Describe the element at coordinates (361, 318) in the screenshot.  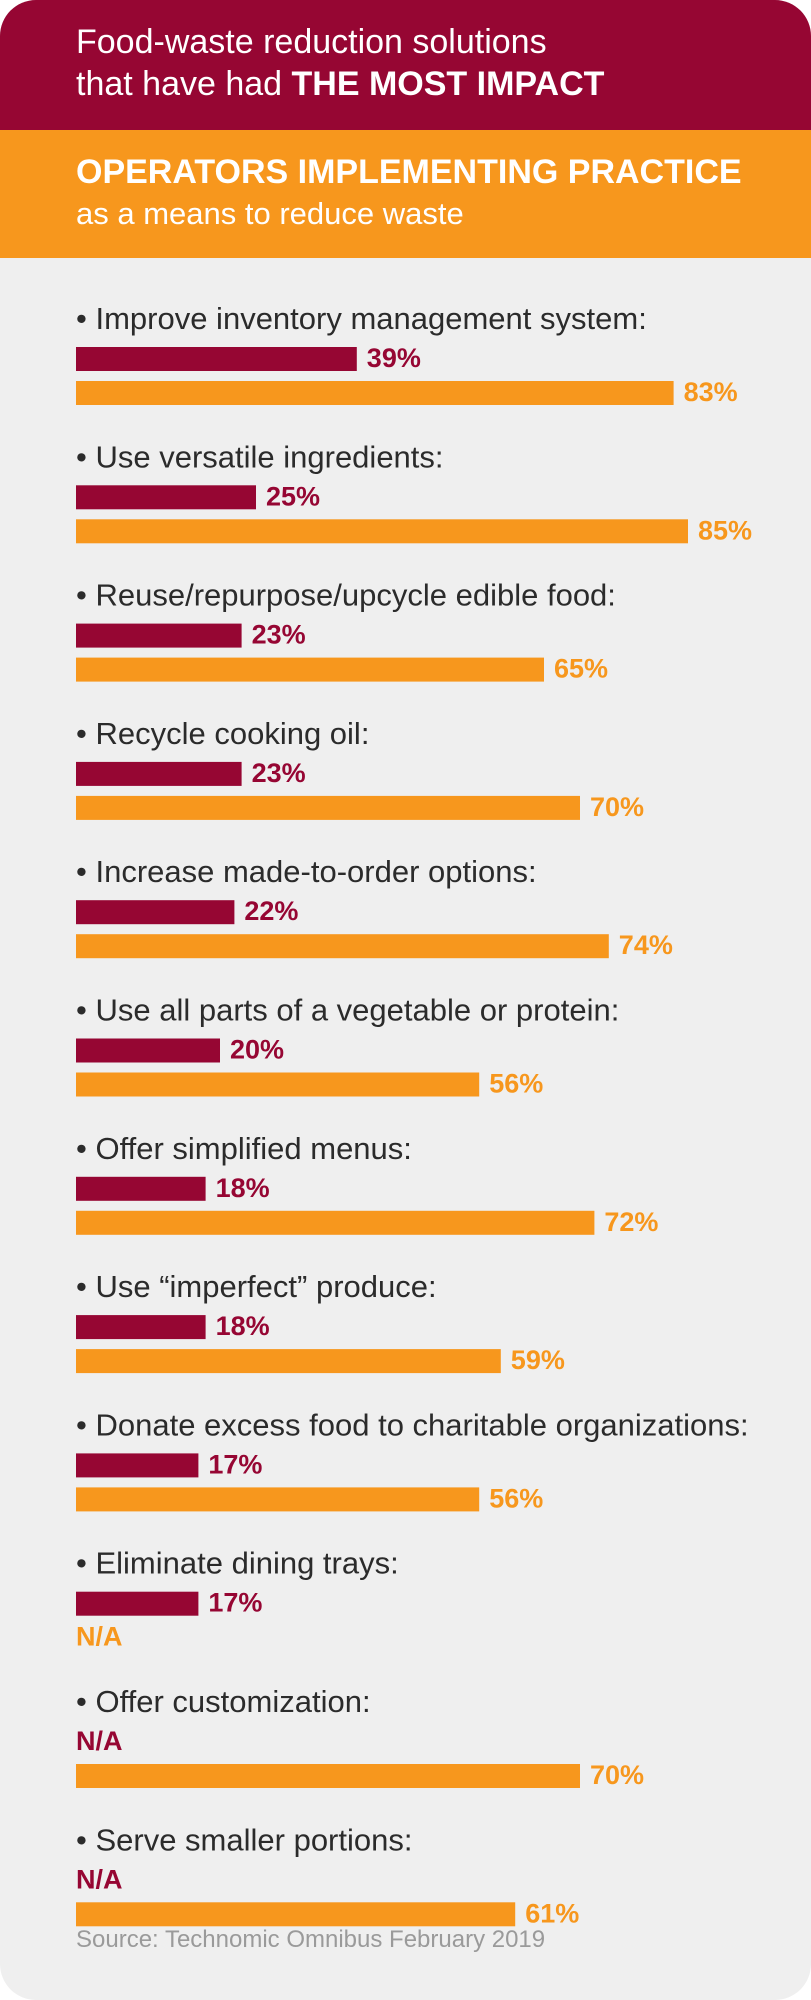
I see `category-label: • Improve inventory management system:` at that location.